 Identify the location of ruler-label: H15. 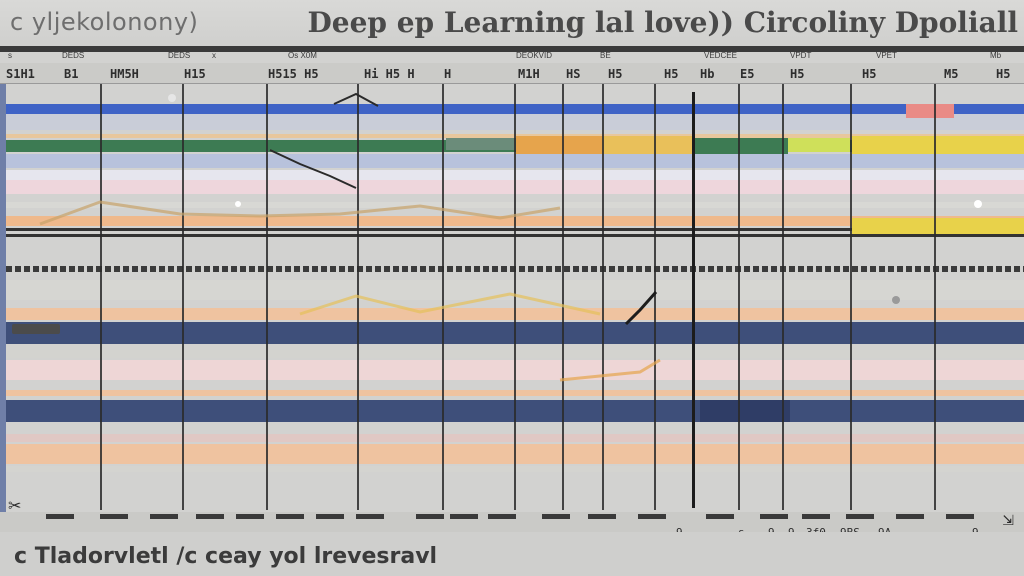
(195, 74).